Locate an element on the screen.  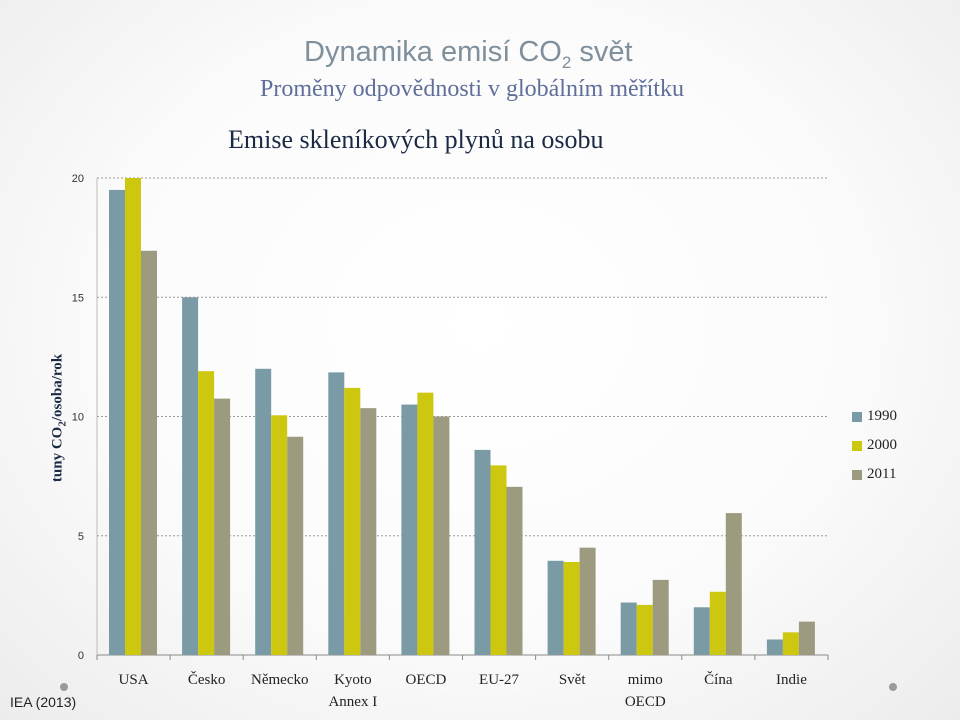
y-tick-label: 20 is located at coordinates (78, 179).